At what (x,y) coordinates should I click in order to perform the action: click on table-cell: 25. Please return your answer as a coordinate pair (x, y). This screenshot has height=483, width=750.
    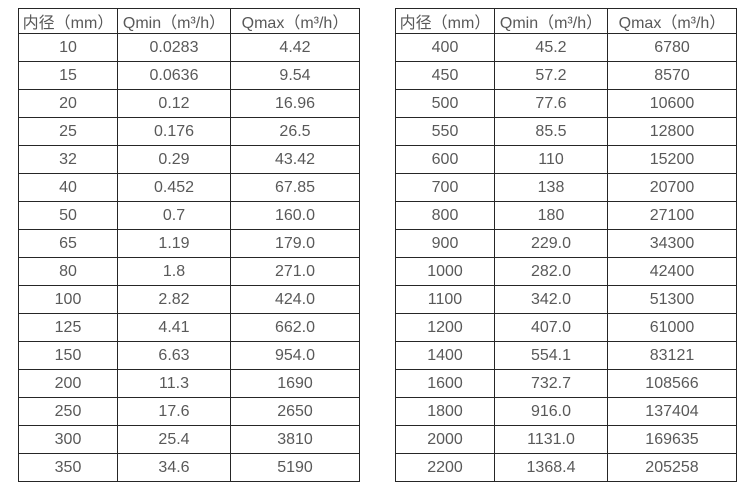
    Looking at the image, I should click on (68, 131).